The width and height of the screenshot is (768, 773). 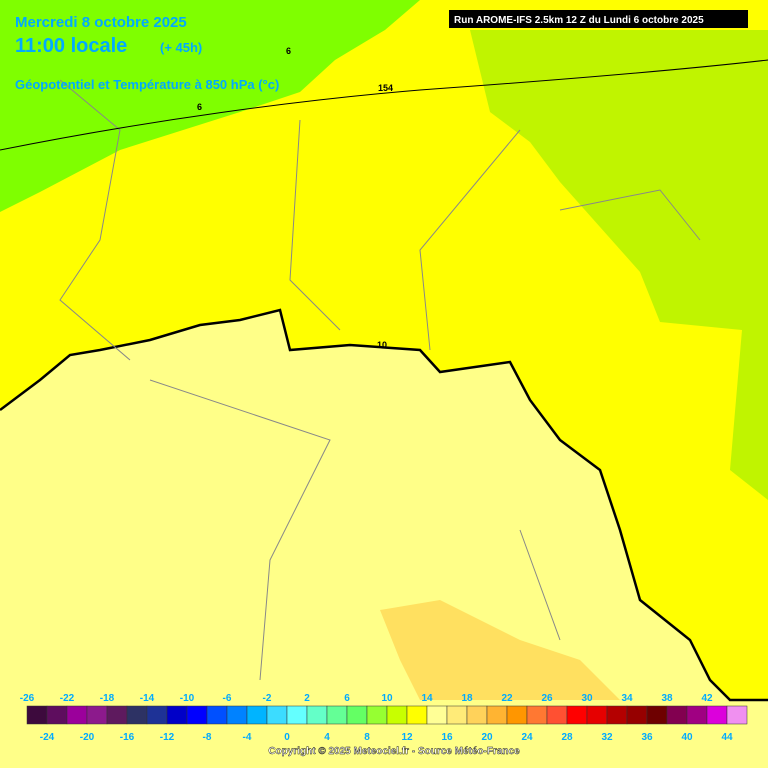 I want to click on legend-label: 34, so click(x=627, y=698).